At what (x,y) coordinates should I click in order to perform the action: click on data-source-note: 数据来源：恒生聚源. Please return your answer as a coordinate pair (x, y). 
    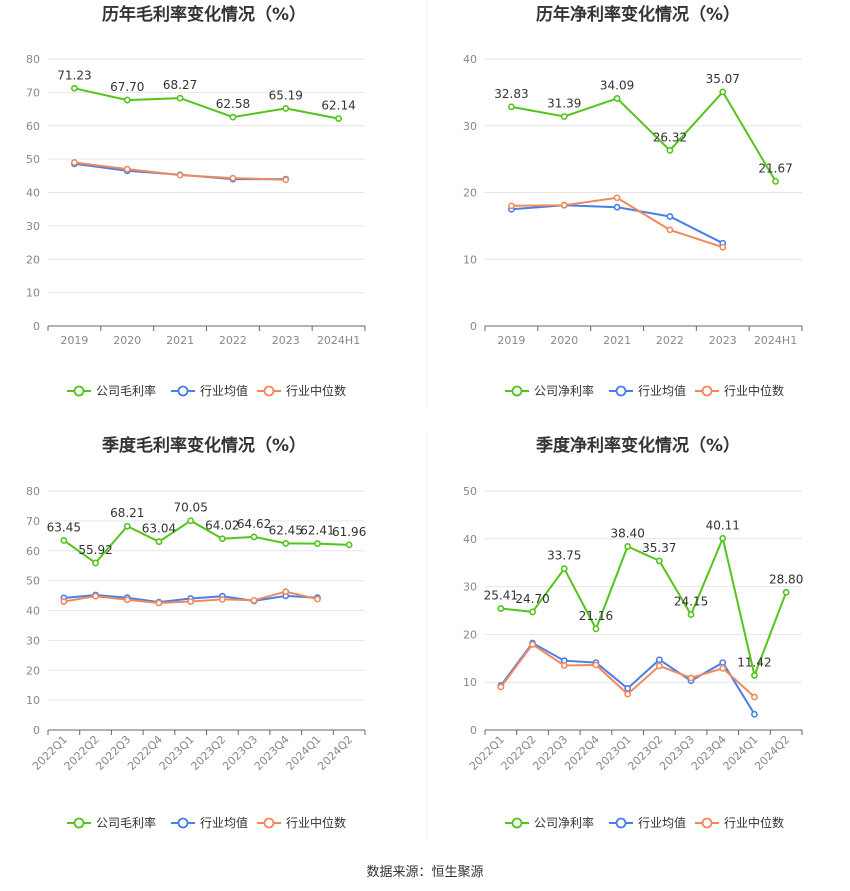
    Looking at the image, I should click on (424, 872).